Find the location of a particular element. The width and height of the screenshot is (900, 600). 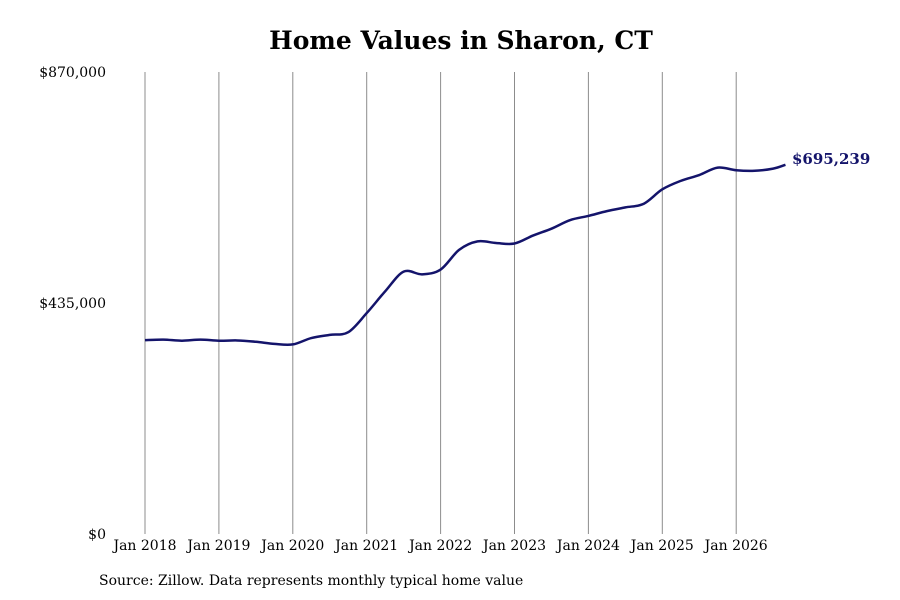

x-tick-label: Jan 2024 is located at coordinates (587, 546).